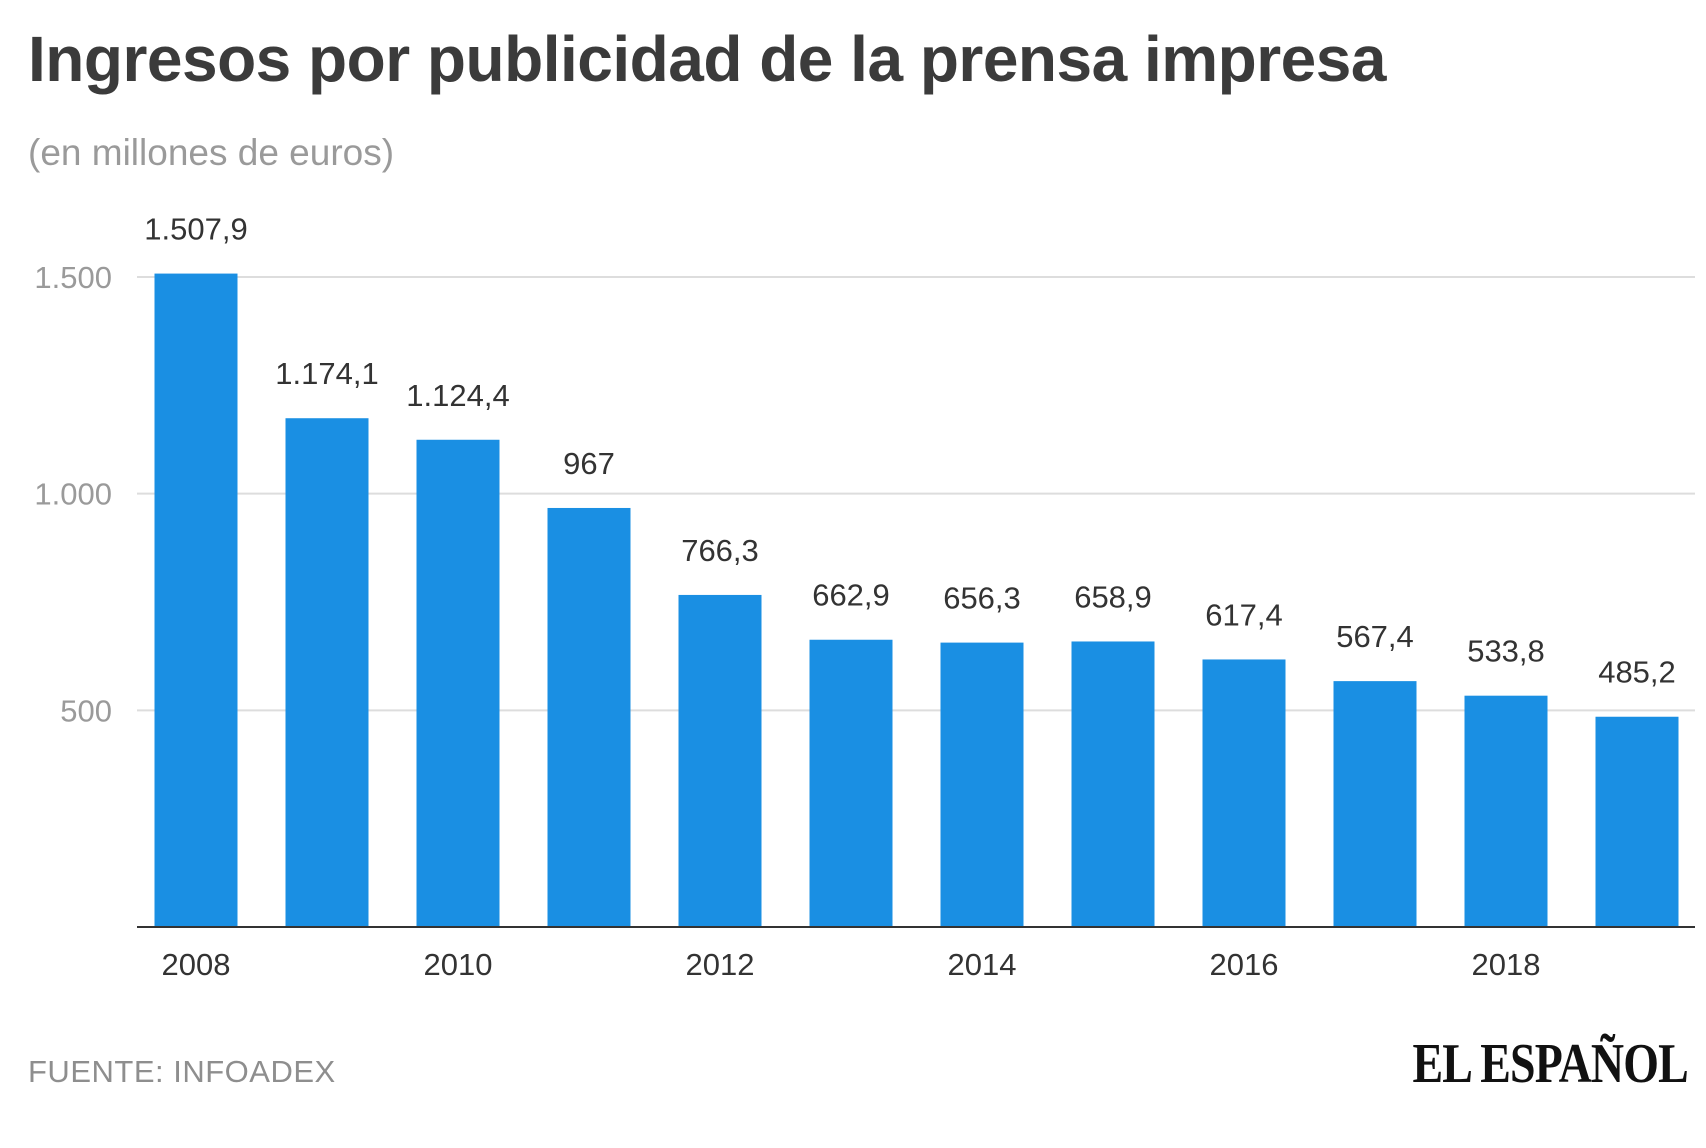  Describe the element at coordinates (327, 672) in the screenshot. I see `bar-2009` at that location.